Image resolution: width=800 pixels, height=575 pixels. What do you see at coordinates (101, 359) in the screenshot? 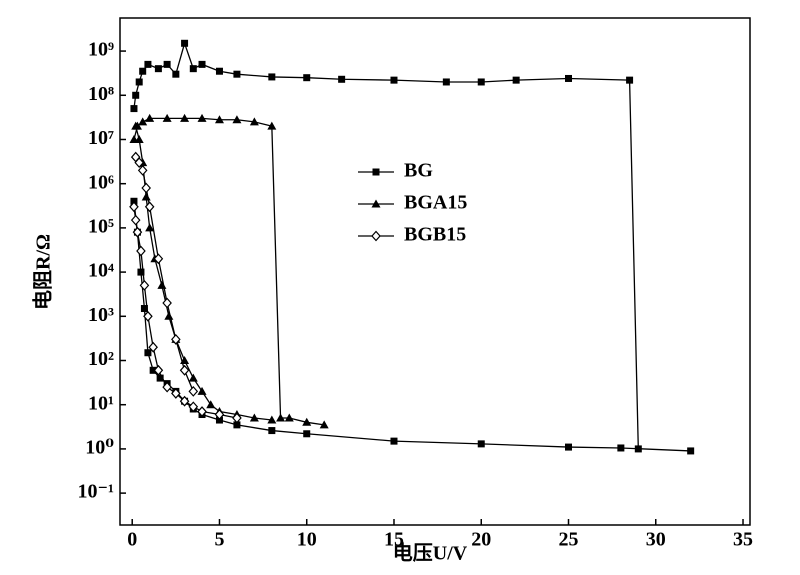
I see `y-tick-label: 10²` at bounding box center [101, 359].